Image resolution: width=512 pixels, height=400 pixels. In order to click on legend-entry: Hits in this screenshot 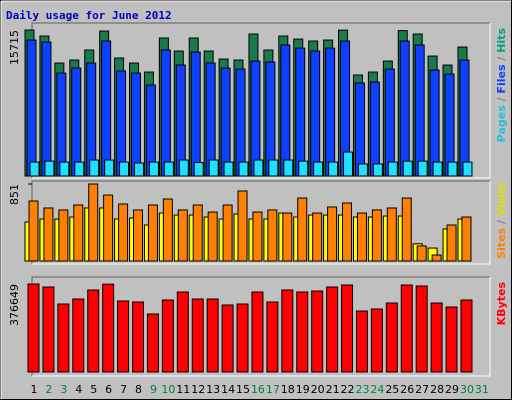, I will do `click(501, 40)`.